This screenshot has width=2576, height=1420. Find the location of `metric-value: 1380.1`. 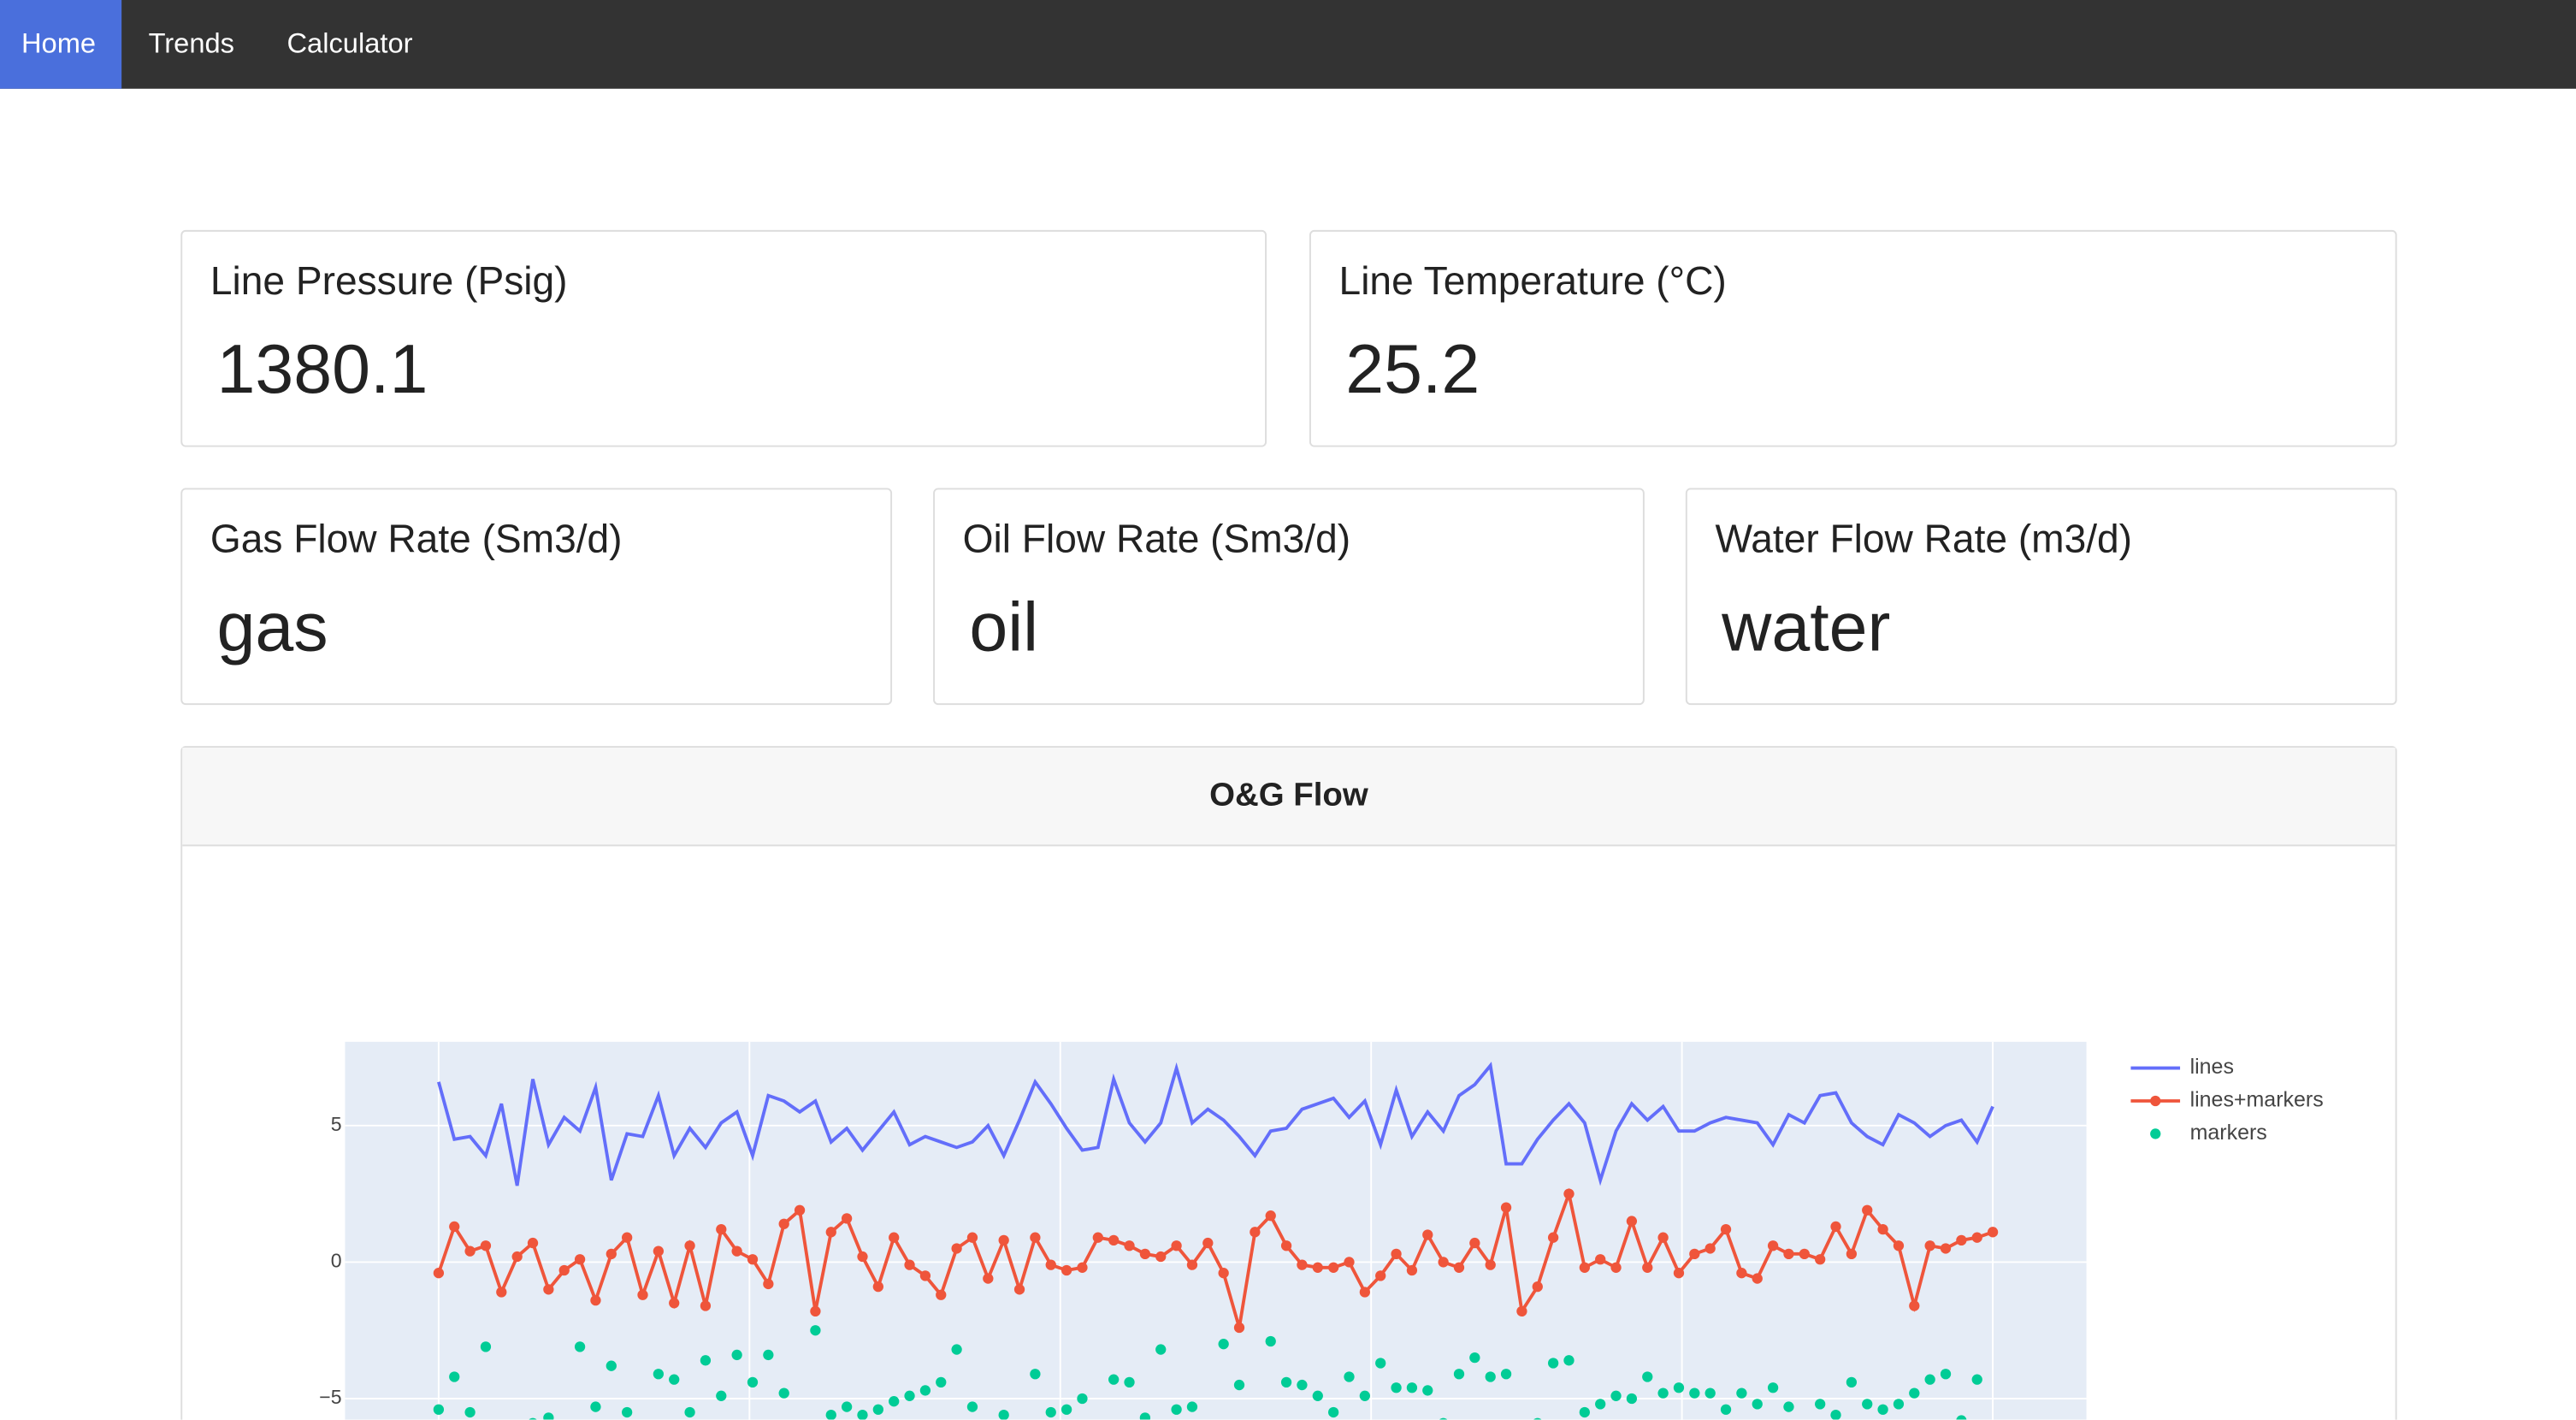

metric-value: 1380.1 is located at coordinates (322, 369).